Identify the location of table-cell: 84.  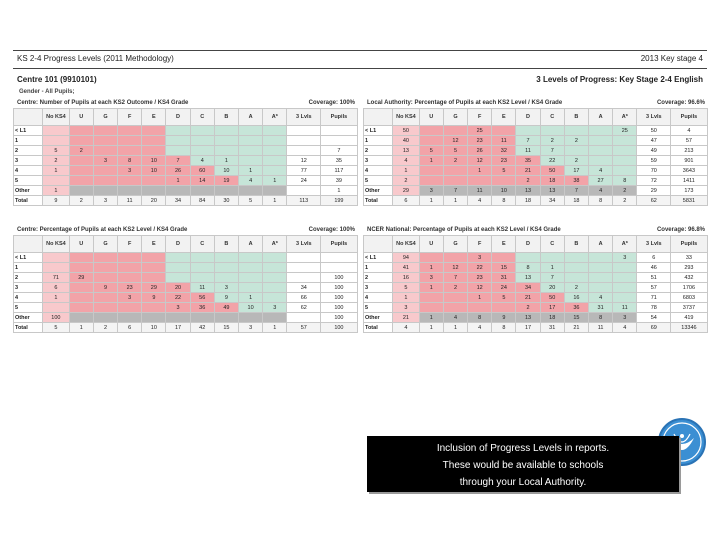
(202, 200).